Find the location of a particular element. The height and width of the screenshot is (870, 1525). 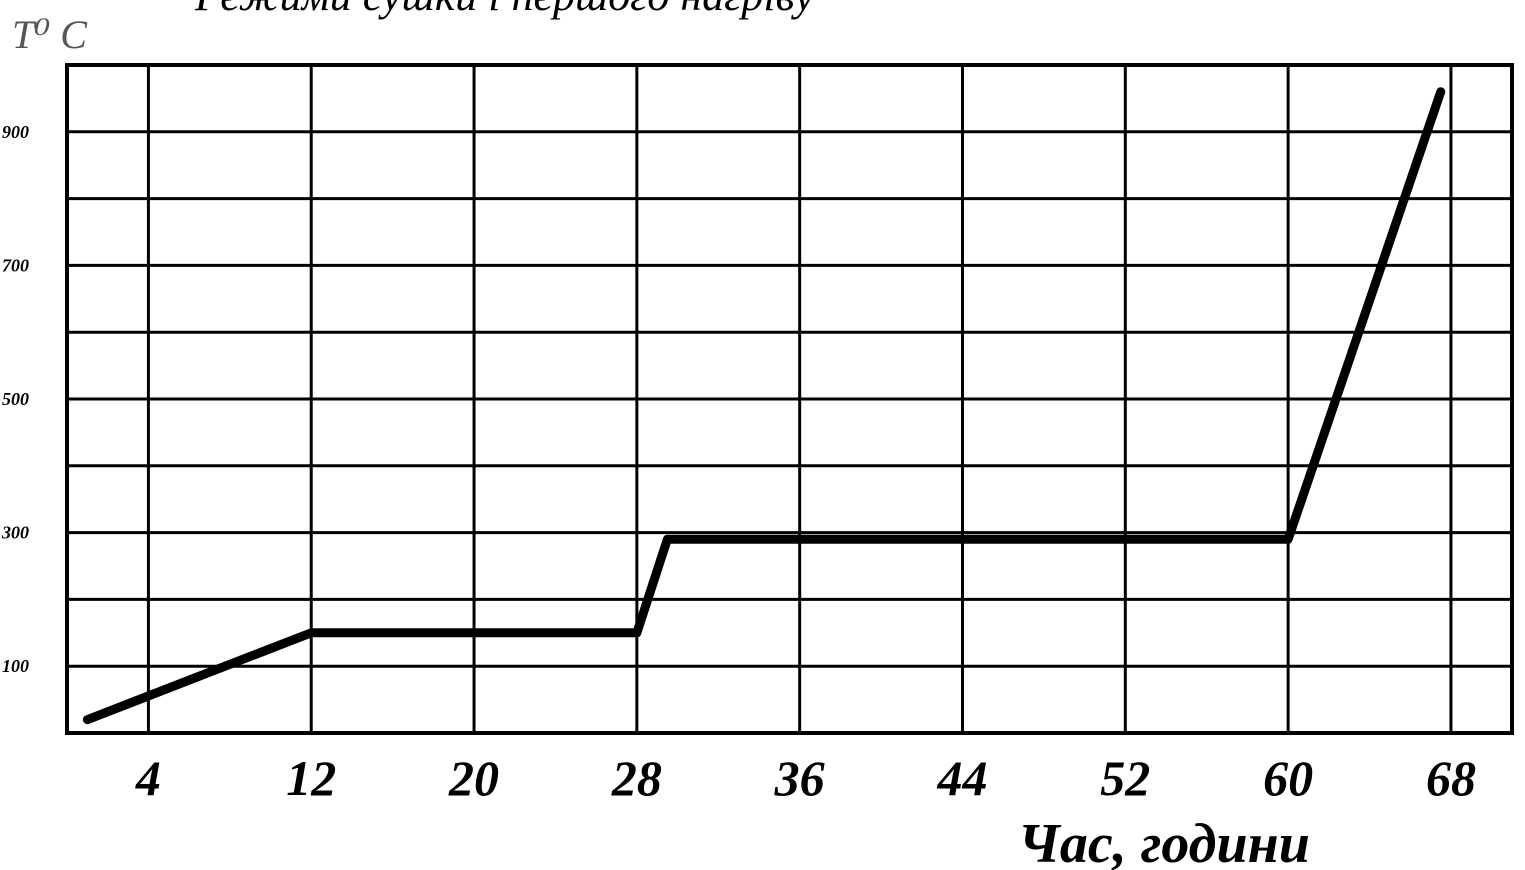

x-tick-labels: 4 12 20 28 36 44 52 60 68 is located at coordinates (805, 778).